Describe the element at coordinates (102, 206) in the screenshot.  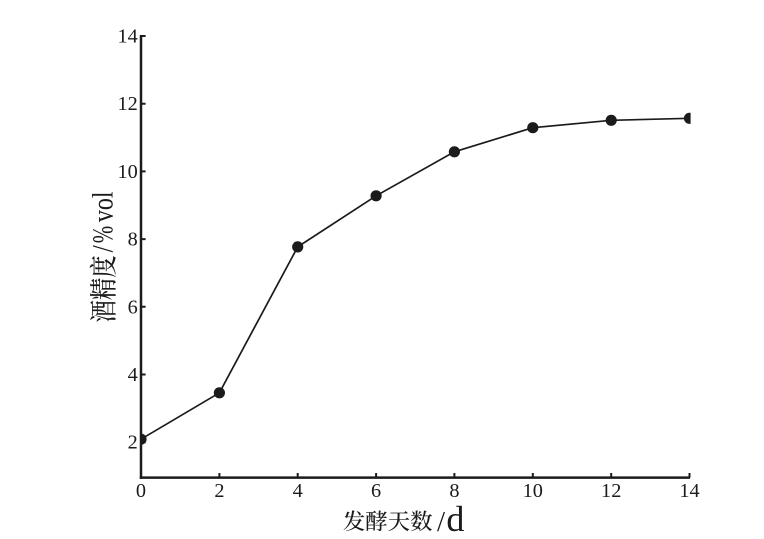
I see `svg-text: vol` at that location.